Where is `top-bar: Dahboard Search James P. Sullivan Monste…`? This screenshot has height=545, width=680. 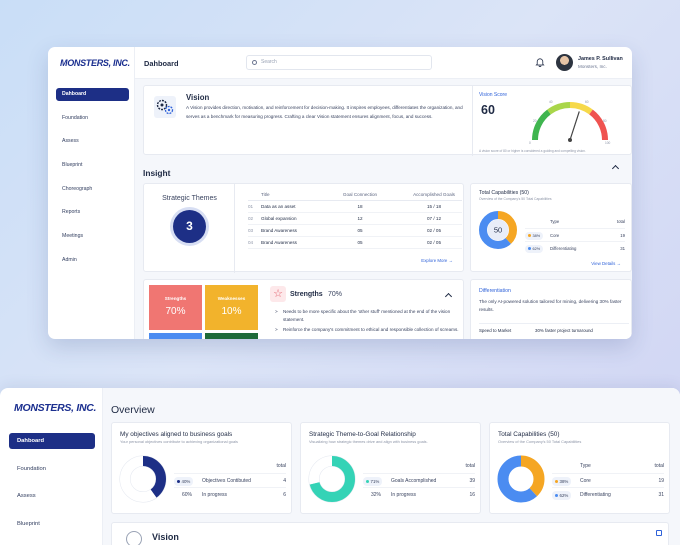 top-bar: Dahboard Search James P. Sullivan Monste… is located at coordinates (383, 63).